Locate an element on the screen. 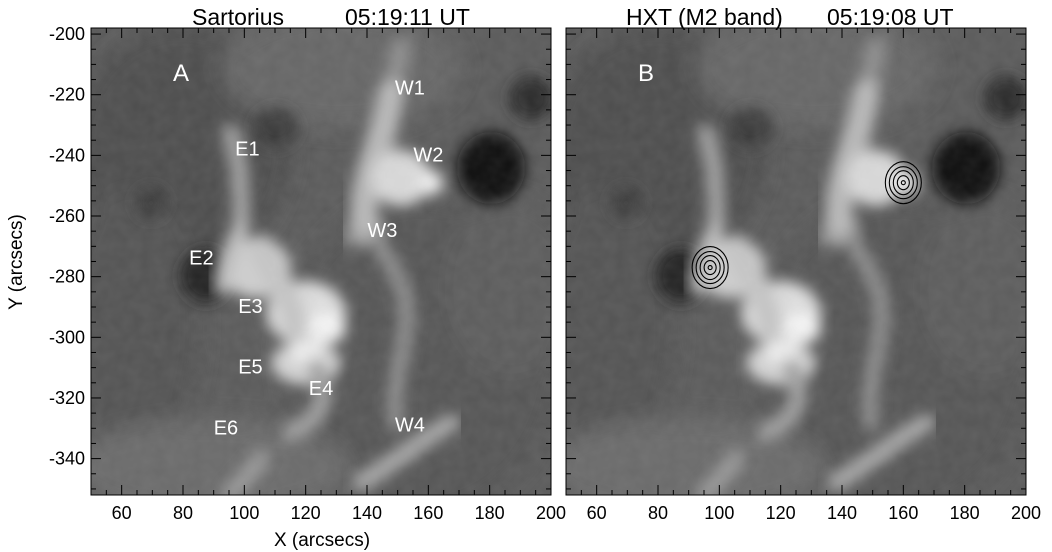 This screenshot has height=552, width=1052. feature-label-w1: W1 is located at coordinates (410, 89).